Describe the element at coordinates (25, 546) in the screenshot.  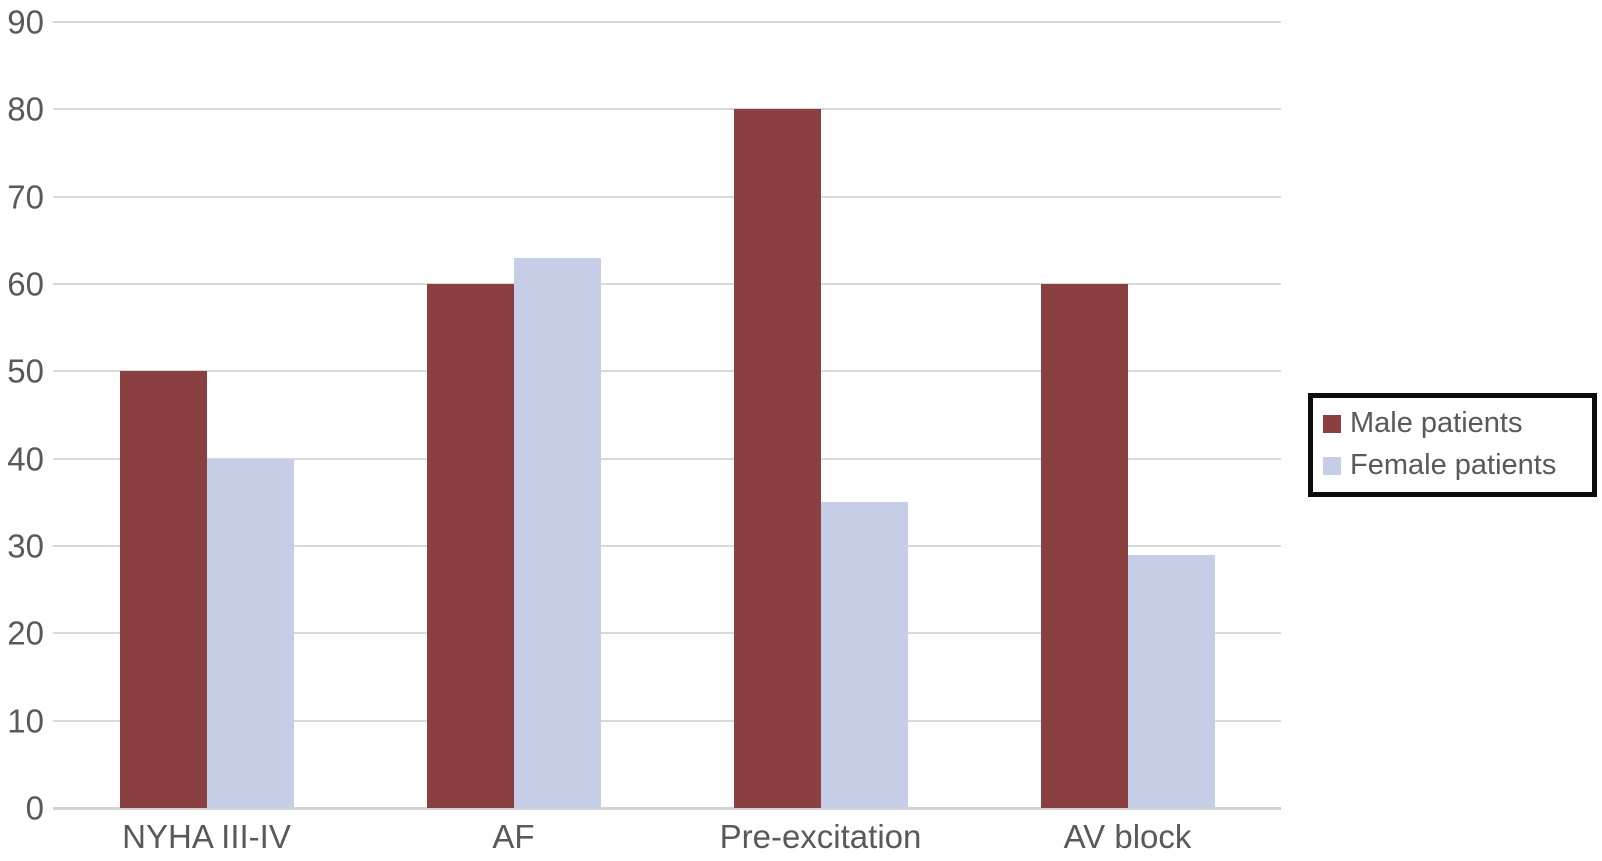
I see `y-tick-label-30: 30` at that location.